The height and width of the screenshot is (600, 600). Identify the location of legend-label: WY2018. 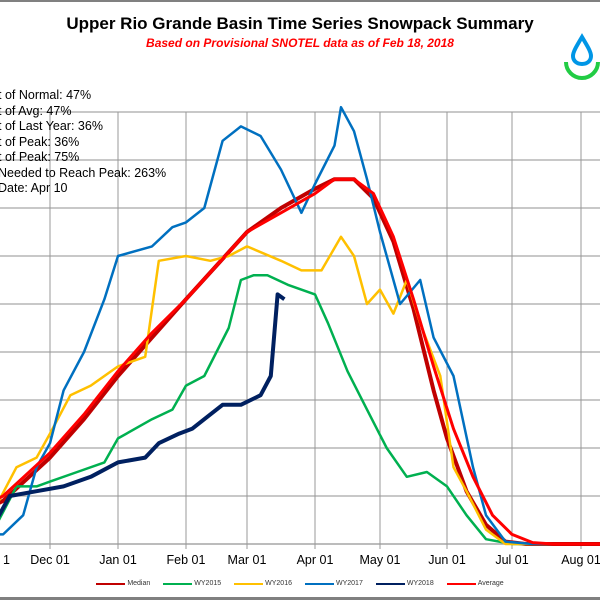
(420, 583).